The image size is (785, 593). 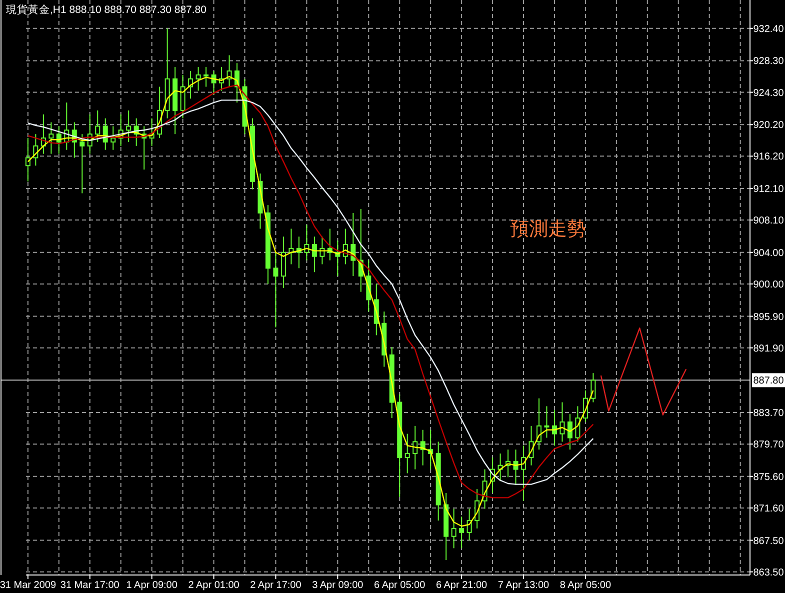 I want to click on x-tick-label: 31 Mar 2009, so click(x=28, y=585).